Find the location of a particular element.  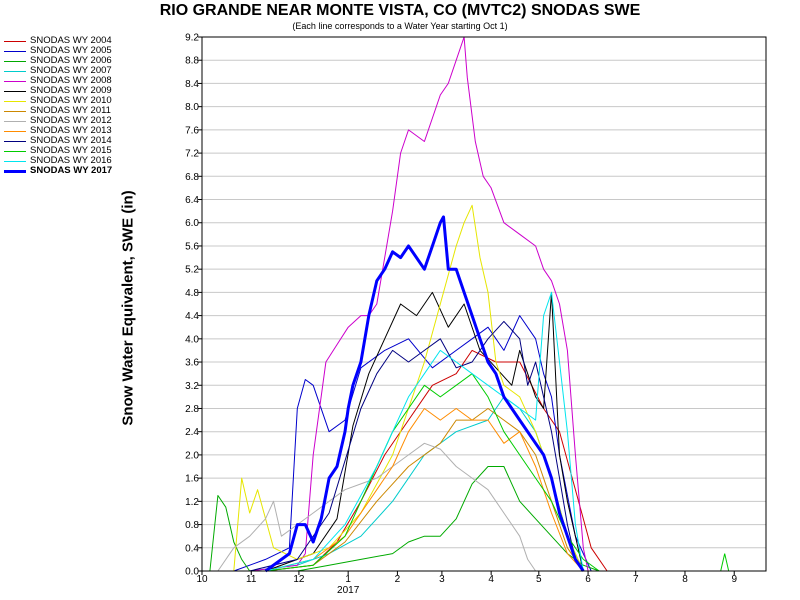

series-line-wy-2006 is located at coordinates (404, 519).